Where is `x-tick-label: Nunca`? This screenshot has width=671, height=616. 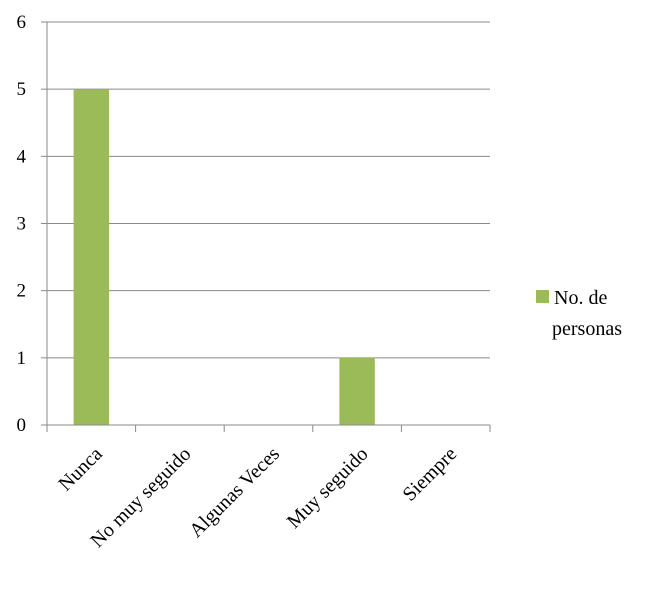 x-tick-label: Nunca is located at coordinates (80, 469).